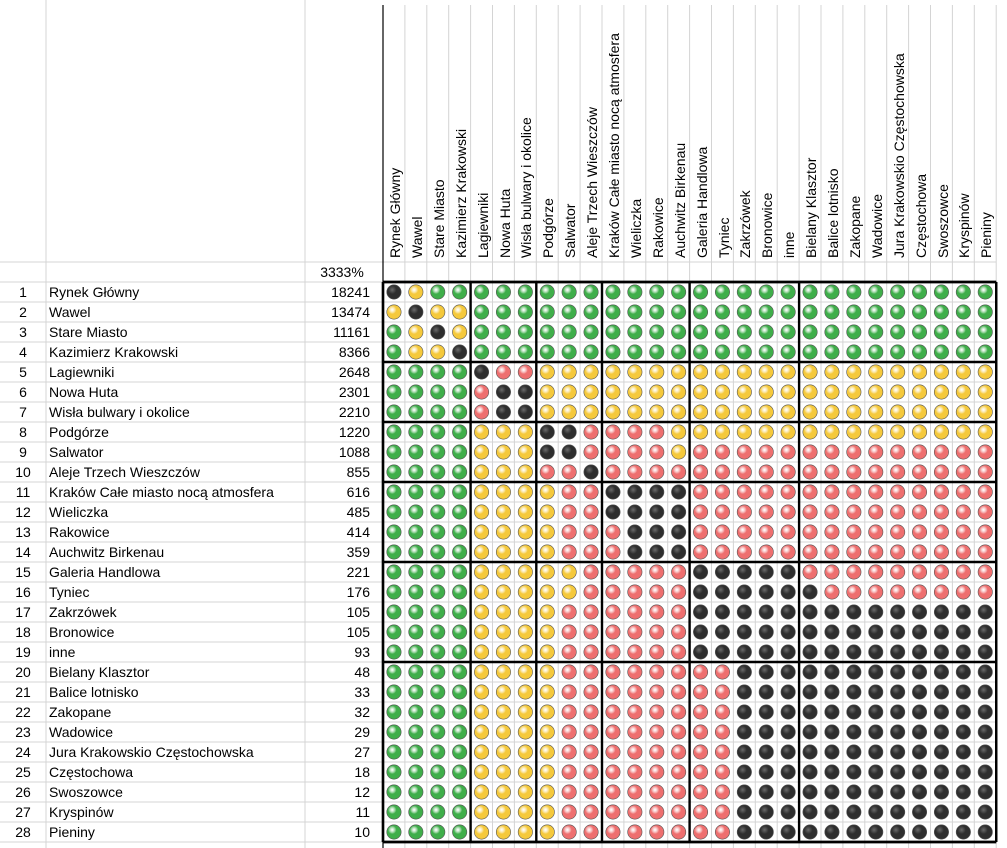 The image size is (1007, 848). What do you see at coordinates (679, 200) in the screenshot?
I see `column-header: Auchwitz Birkenau` at bounding box center [679, 200].